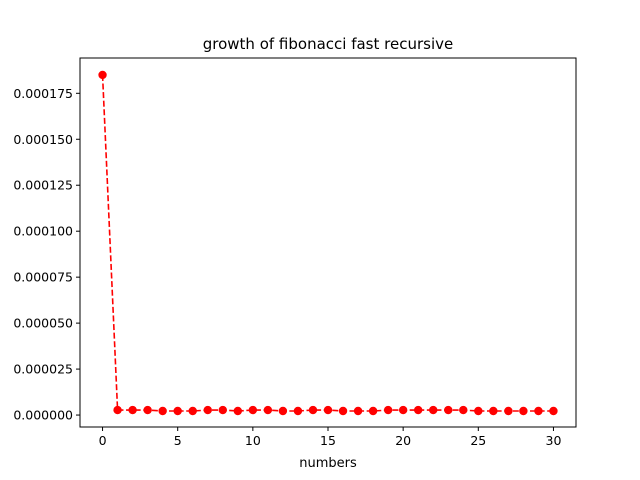  What do you see at coordinates (43, 139) in the screenshot?
I see `y-tick-label: 0.000150` at bounding box center [43, 139].